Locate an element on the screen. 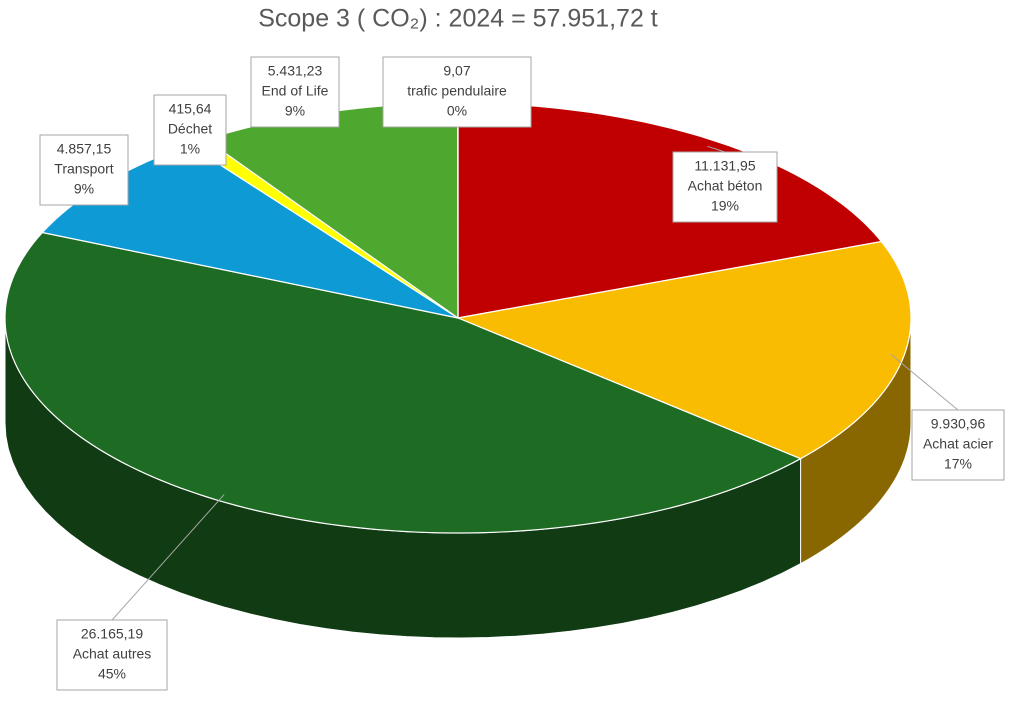 The width and height of the screenshot is (1022, 701). data-label: 26.165,19 Achat autres 45% is located at coordinates (112, 655).